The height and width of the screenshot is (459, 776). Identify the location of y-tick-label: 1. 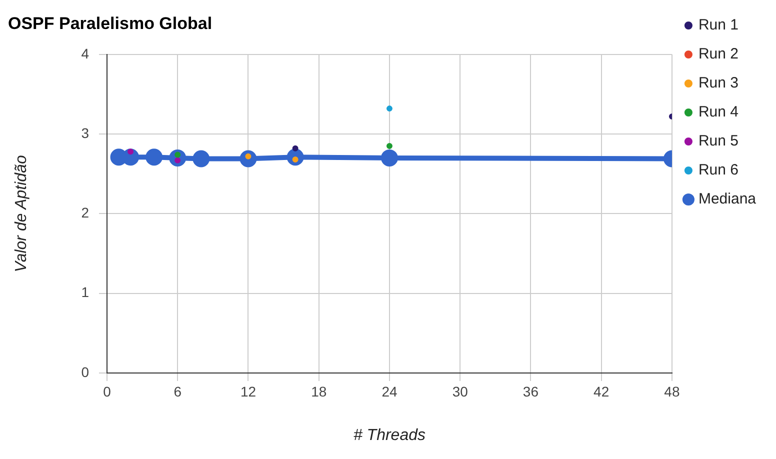
(85, 292).